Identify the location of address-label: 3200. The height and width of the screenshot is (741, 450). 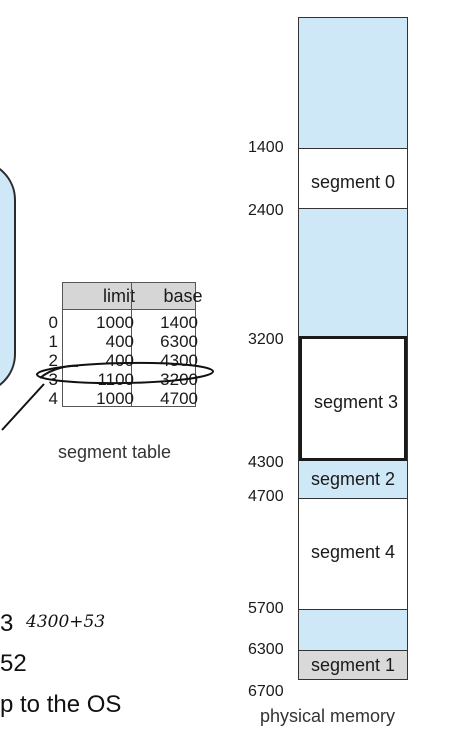
(266, 339).